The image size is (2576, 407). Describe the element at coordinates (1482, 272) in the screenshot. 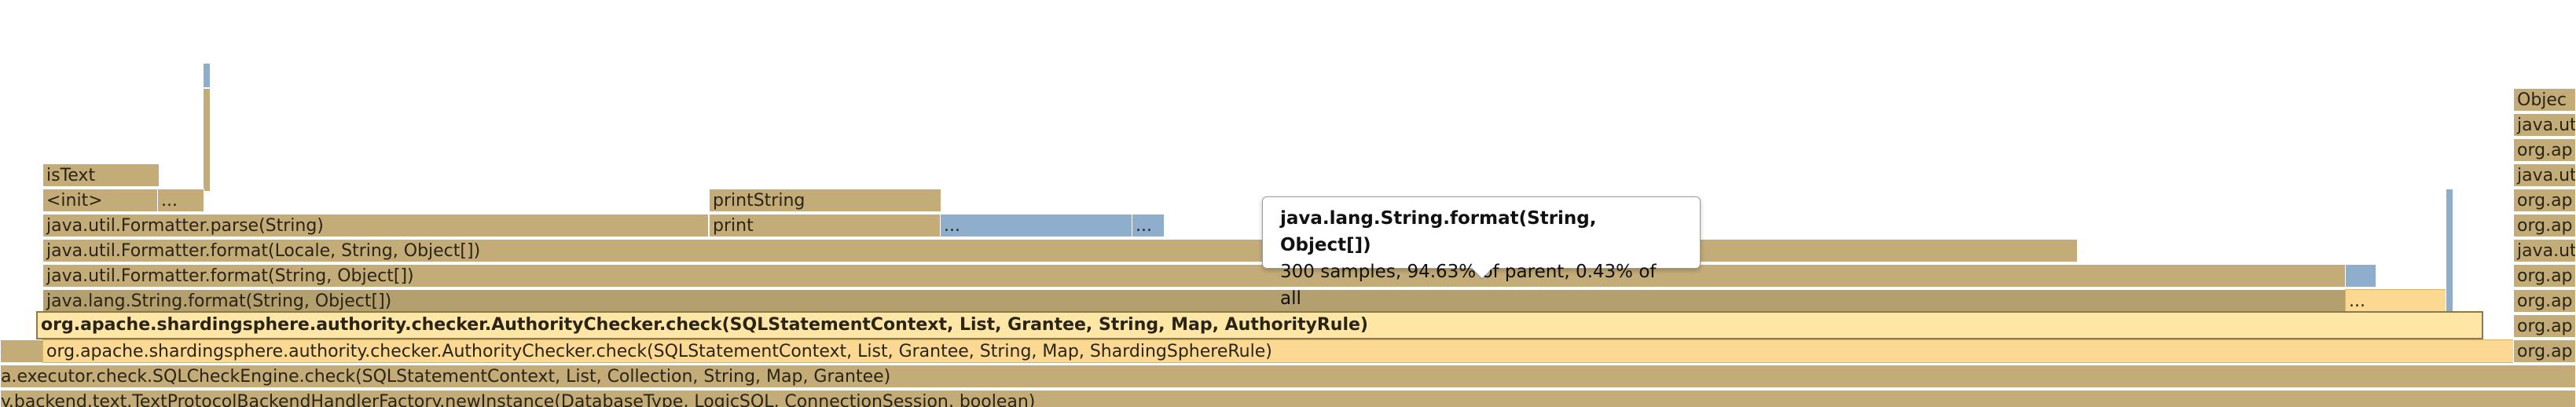

I see `tooltip-arrow` at that location.